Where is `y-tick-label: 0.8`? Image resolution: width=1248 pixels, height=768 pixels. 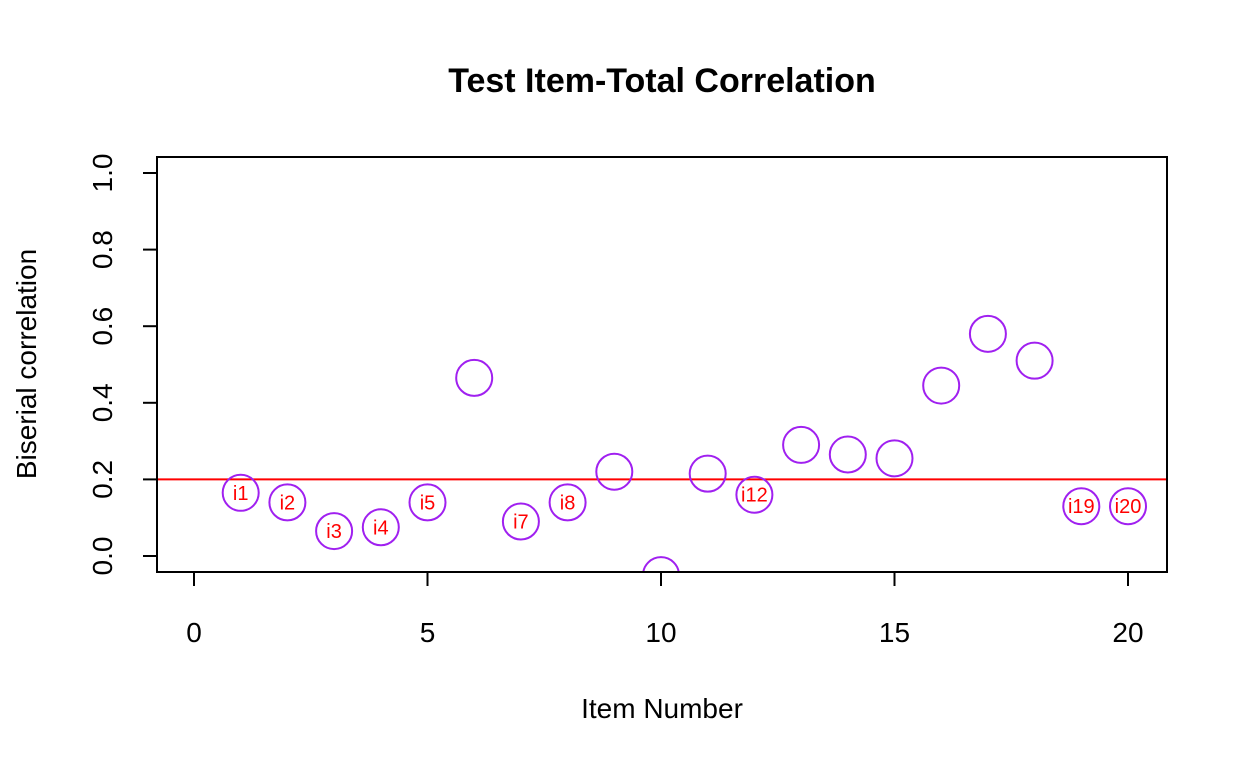
y-tick-label: 0.8 is located at coordinates (102, 249).